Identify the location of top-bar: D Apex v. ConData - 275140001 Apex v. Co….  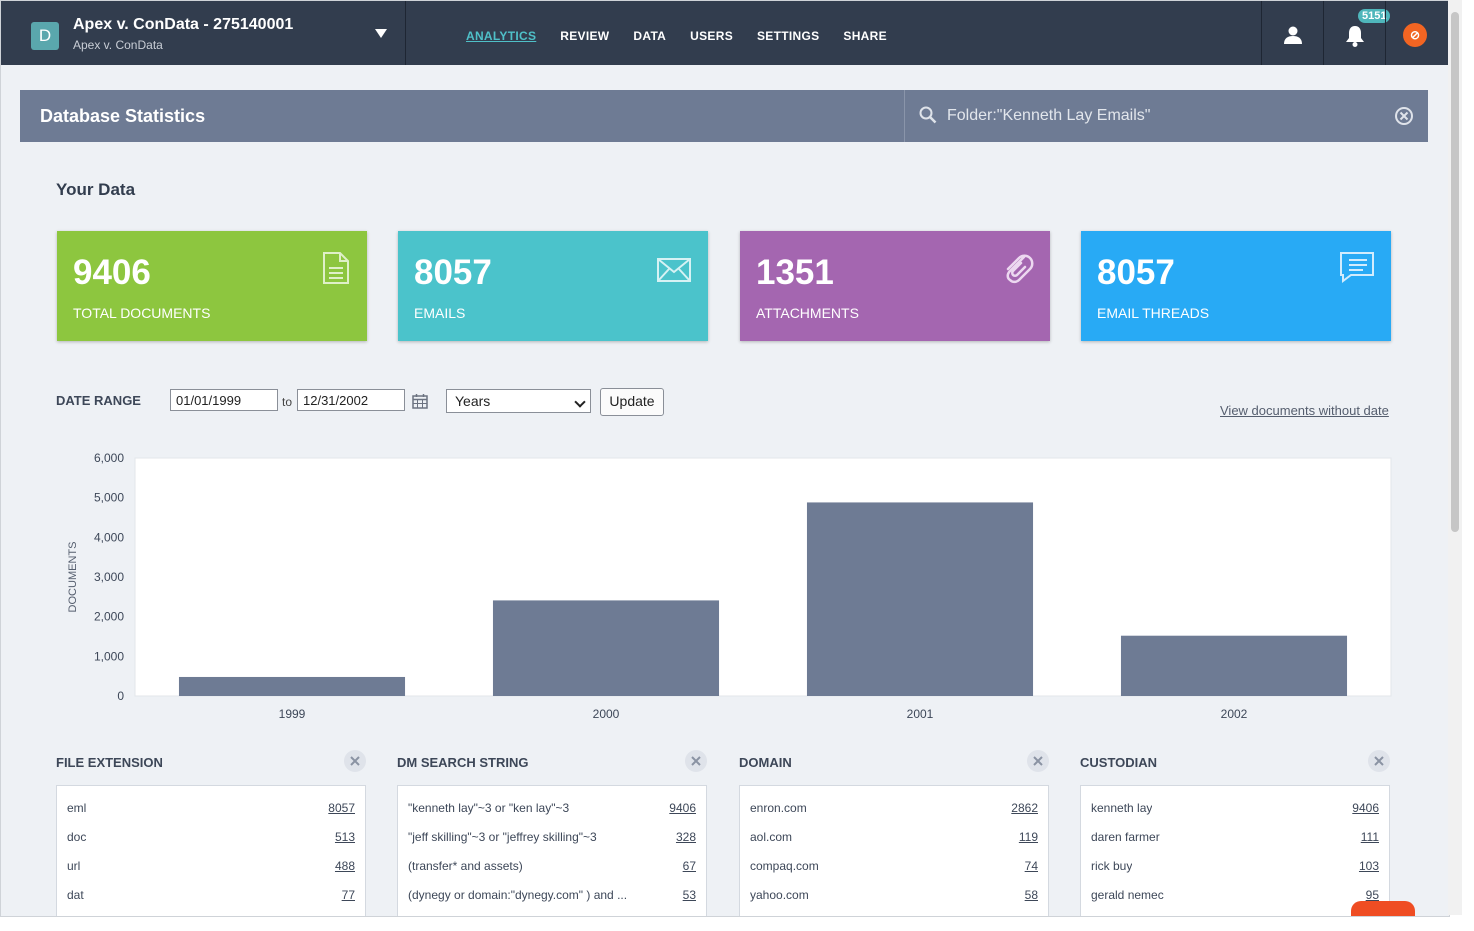
(725, 33).